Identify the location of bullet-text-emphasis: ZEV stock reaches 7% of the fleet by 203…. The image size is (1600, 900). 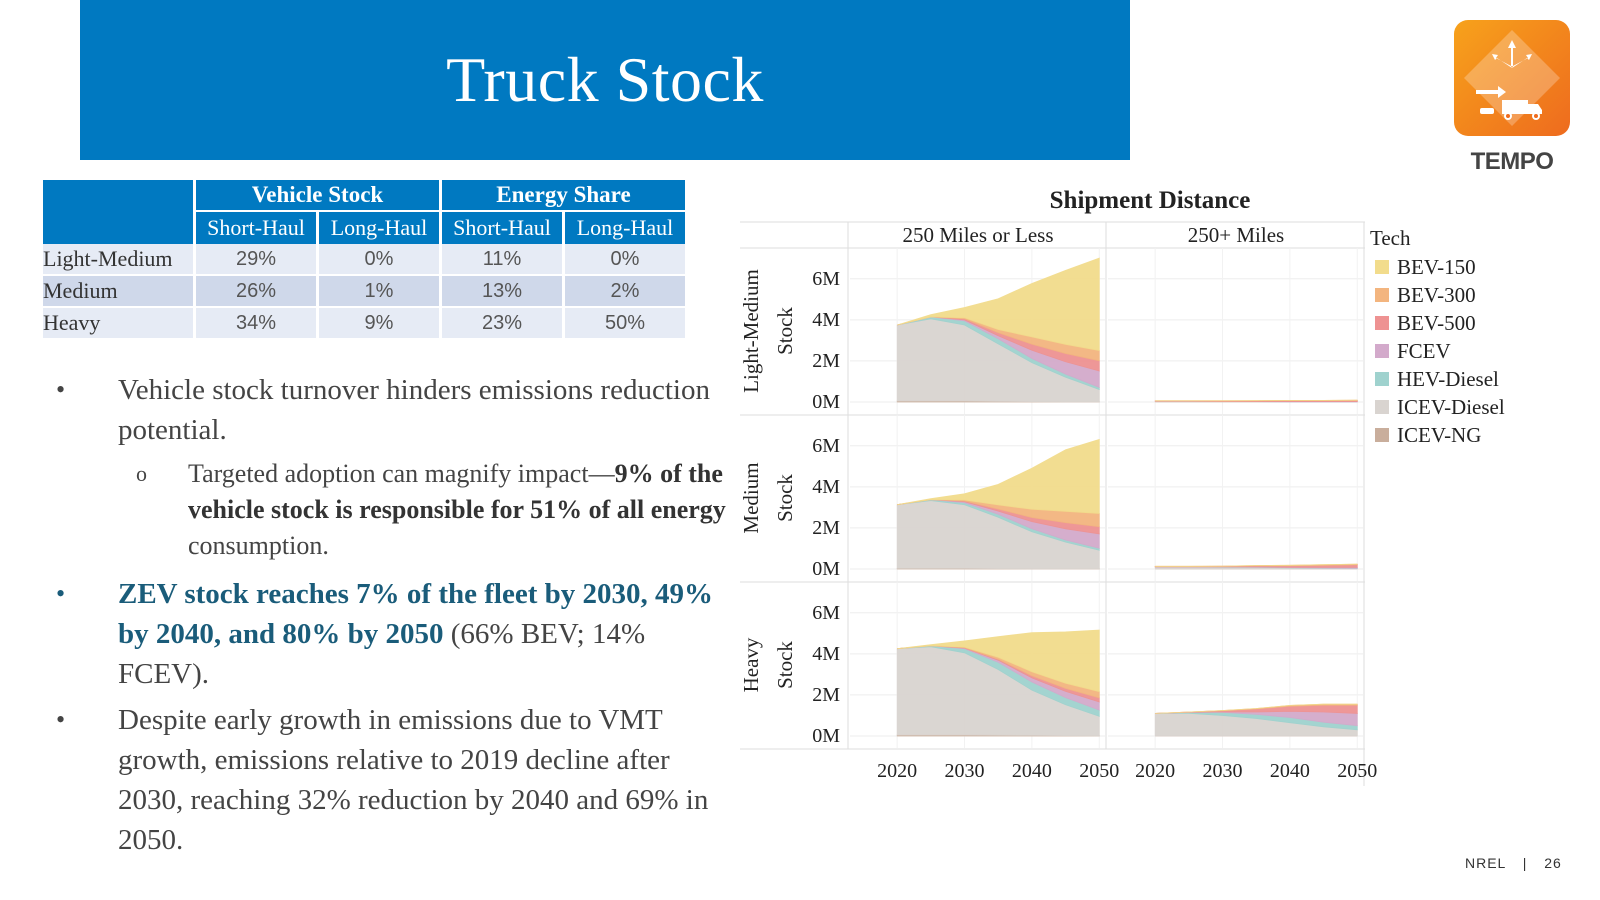
(415, 614).